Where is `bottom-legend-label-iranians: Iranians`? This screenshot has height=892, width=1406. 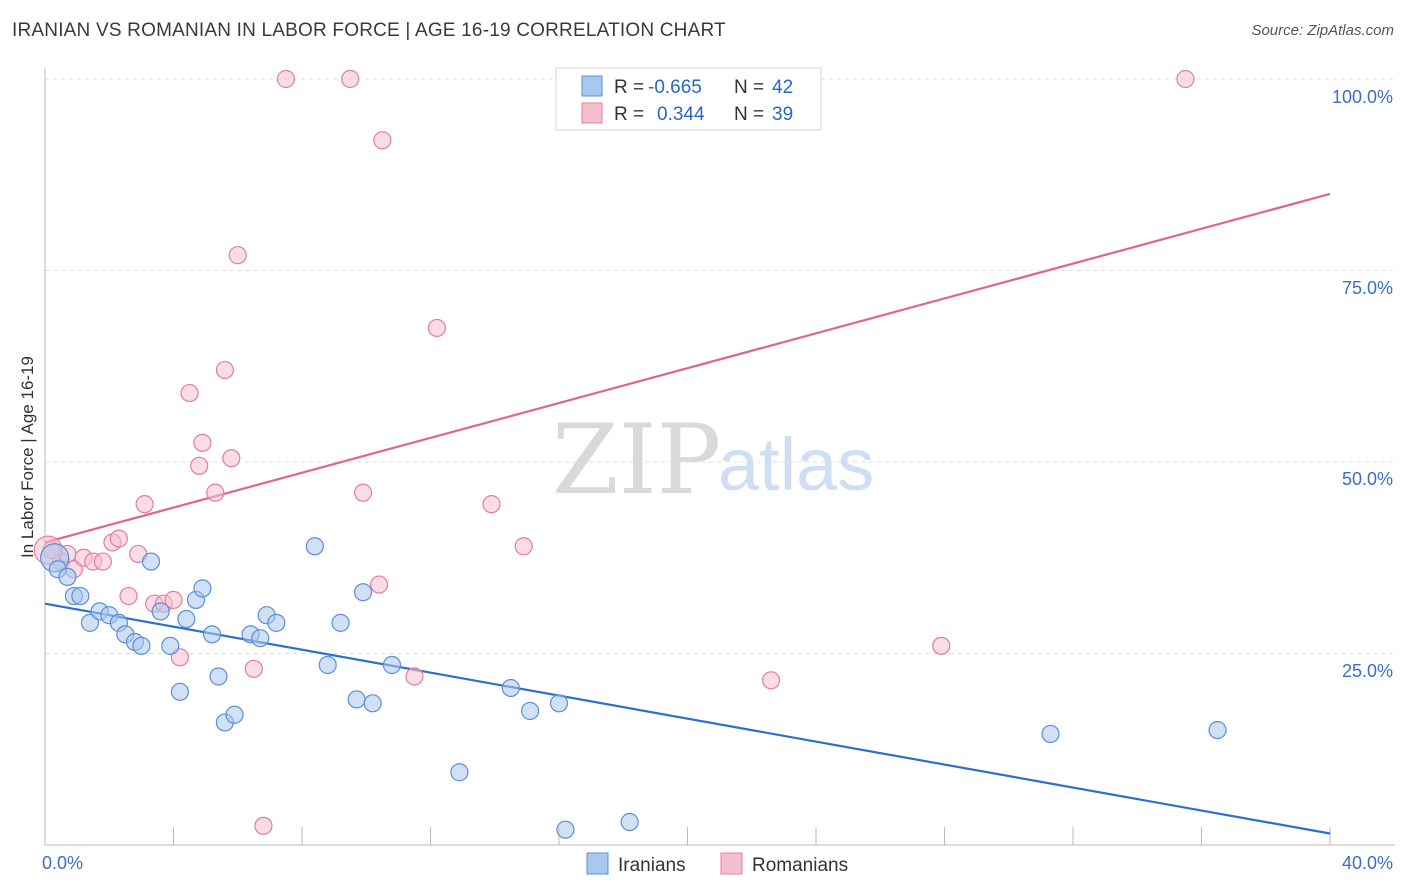 bottom-legend-label-iranians: Iranians is located at coordinates (652, 865).